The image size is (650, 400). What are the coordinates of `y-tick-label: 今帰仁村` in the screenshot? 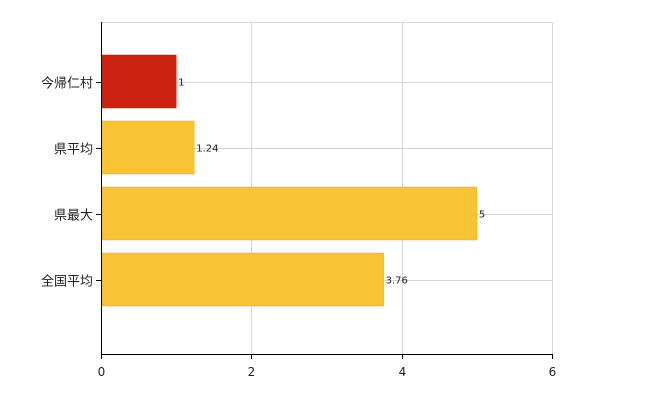 It's located at (67, 84).